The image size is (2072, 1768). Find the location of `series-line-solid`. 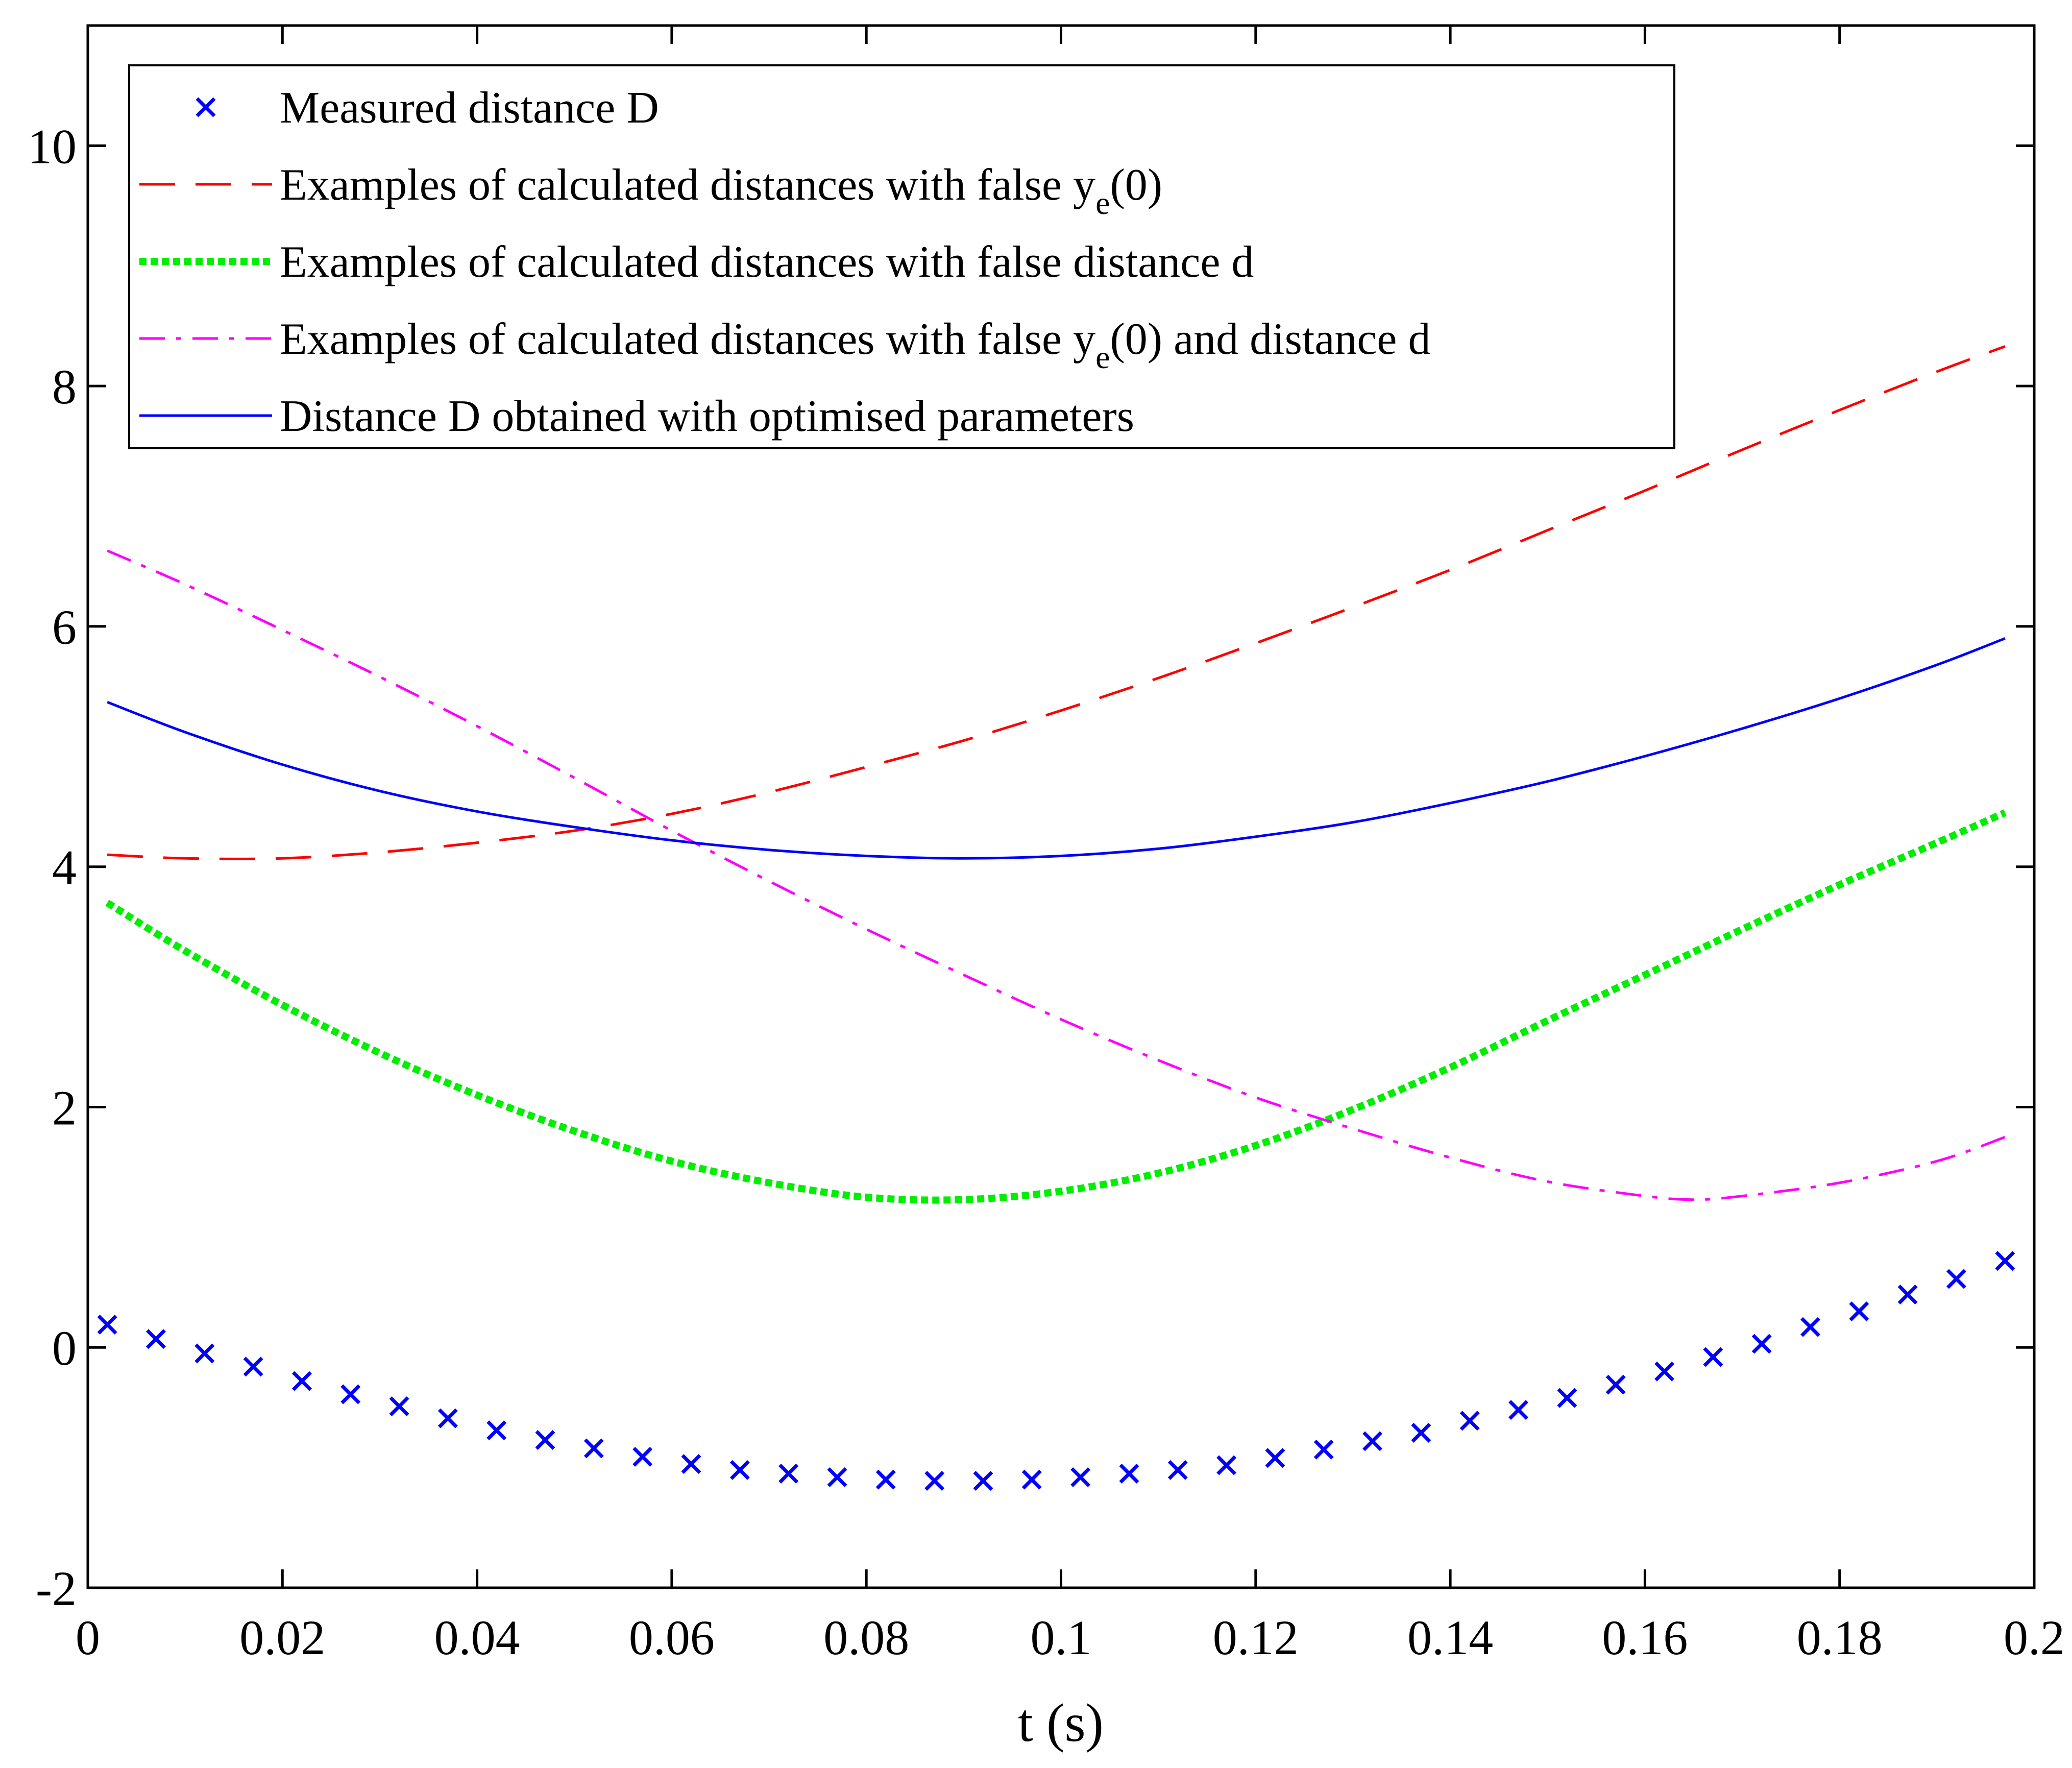

series-line-solid is located at coordinates (1056, 748).